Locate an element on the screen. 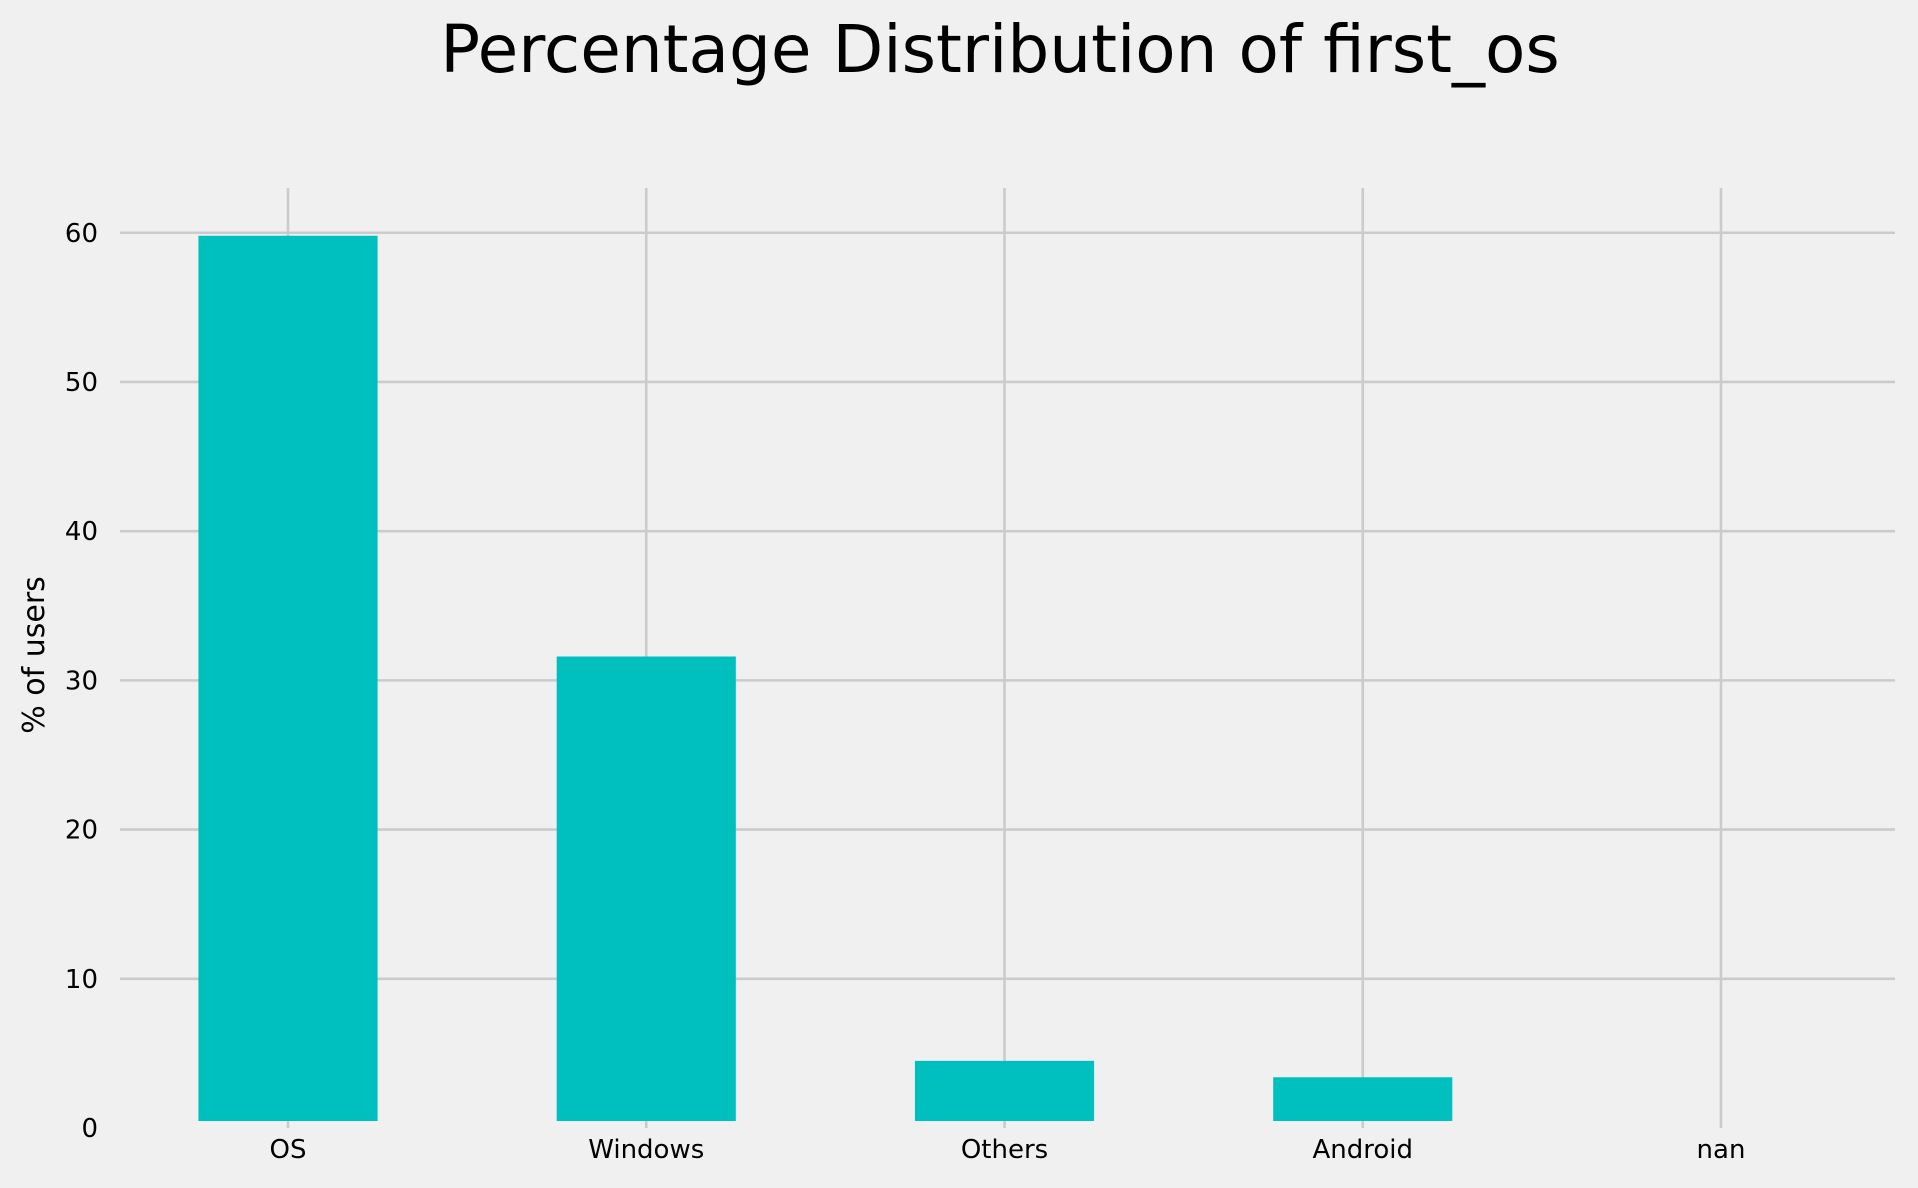 Image resolution: width=1918 pixels, height=1188 pixels. bar-others is located at coordinates (1004, 1090).